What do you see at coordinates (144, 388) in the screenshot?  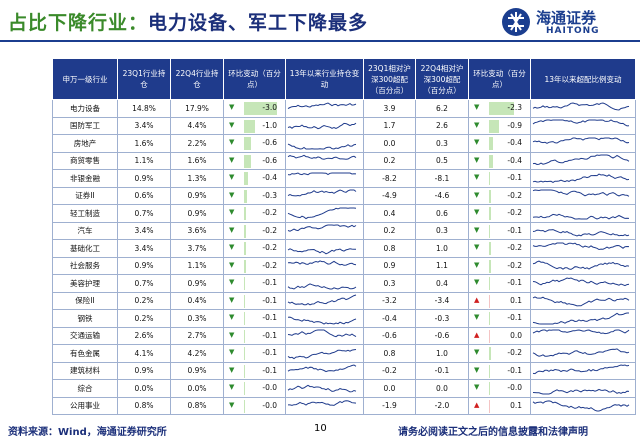 I see `table-cell: 0.0%` at bounding box center [144, 388].